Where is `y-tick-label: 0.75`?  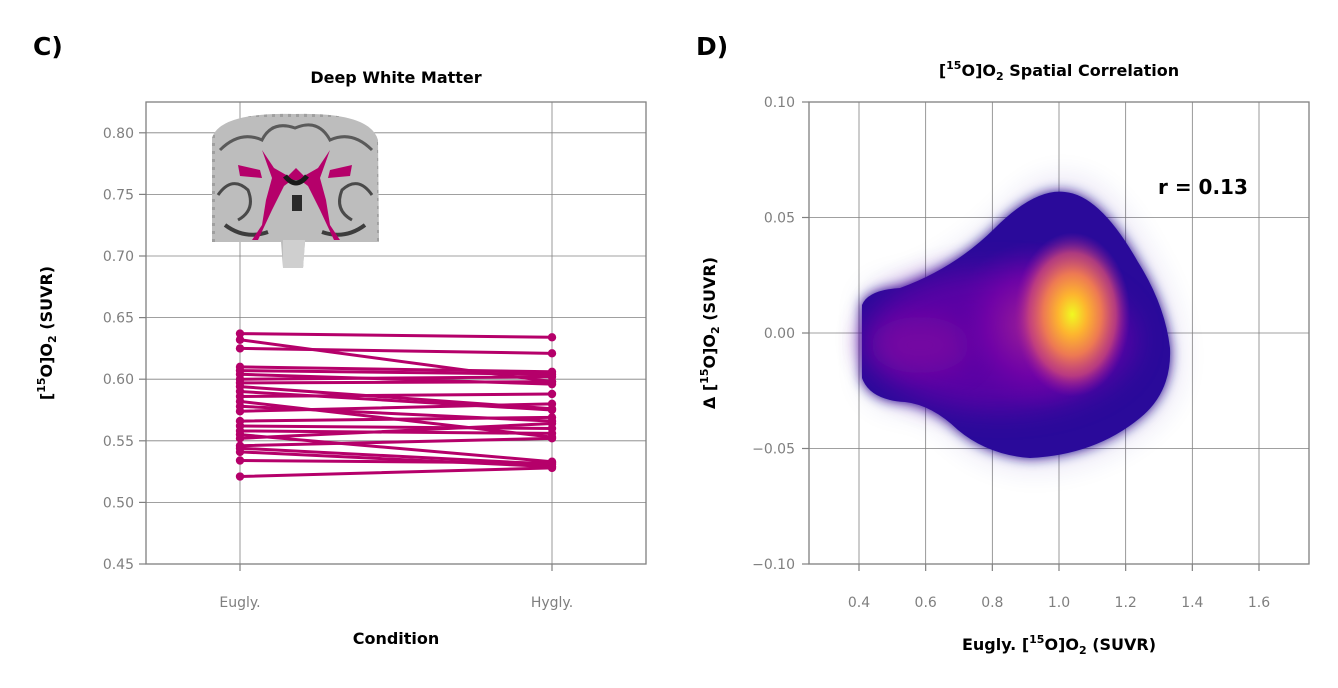 y-tick-label: 0.75 is located at coordinates (118, 195).